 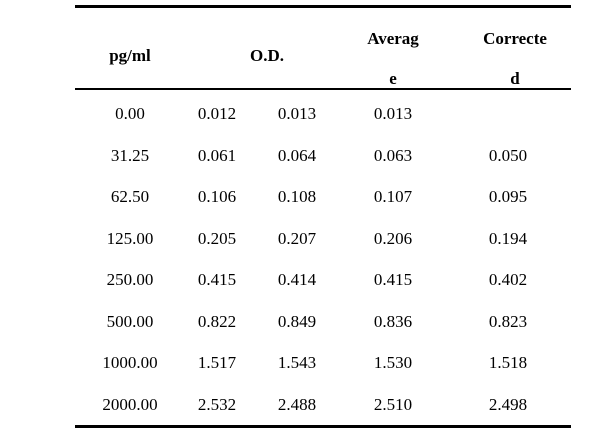 What do you see at coordinates (393, 78) in the screenshot?
I see `header-average-line2: e` at bounding box center [393, 78].